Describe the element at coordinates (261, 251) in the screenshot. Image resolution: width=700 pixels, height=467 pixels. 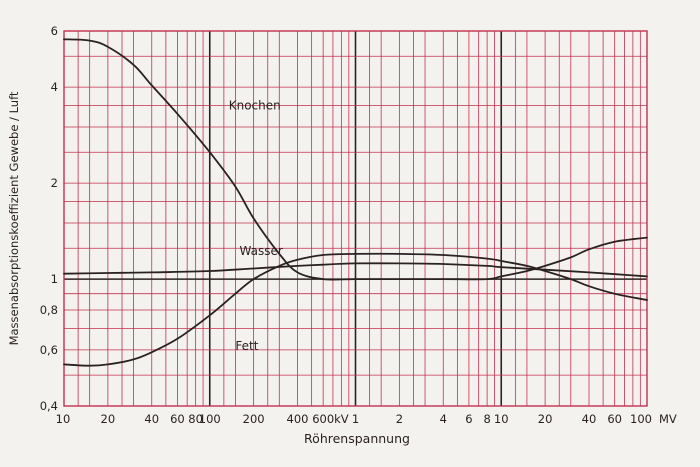
I see `curve-label-wasser: Wasser` at that location.